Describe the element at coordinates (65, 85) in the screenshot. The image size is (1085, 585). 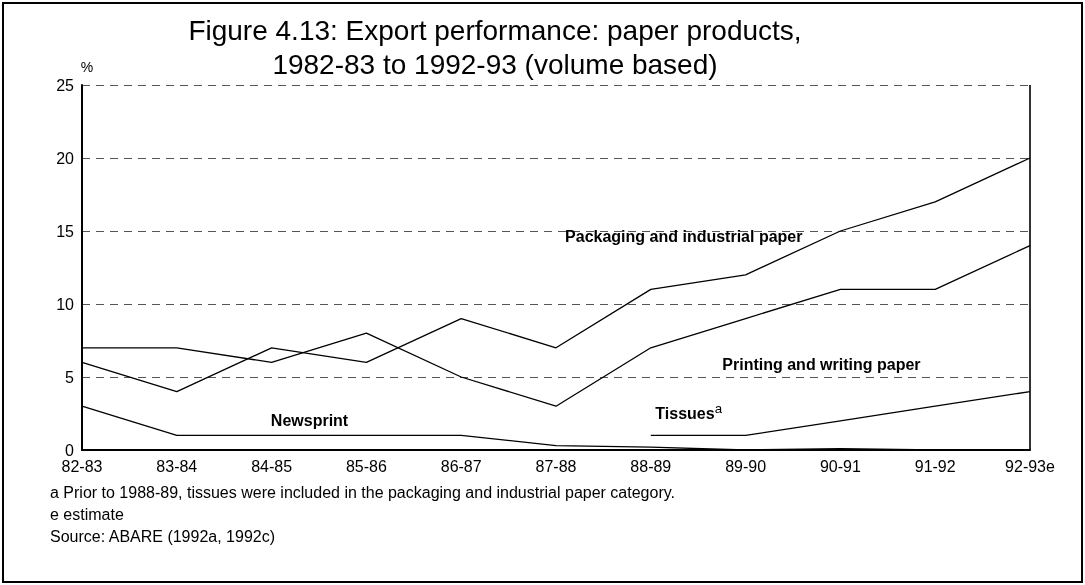
I see `y-tick-label: 25` at that location.